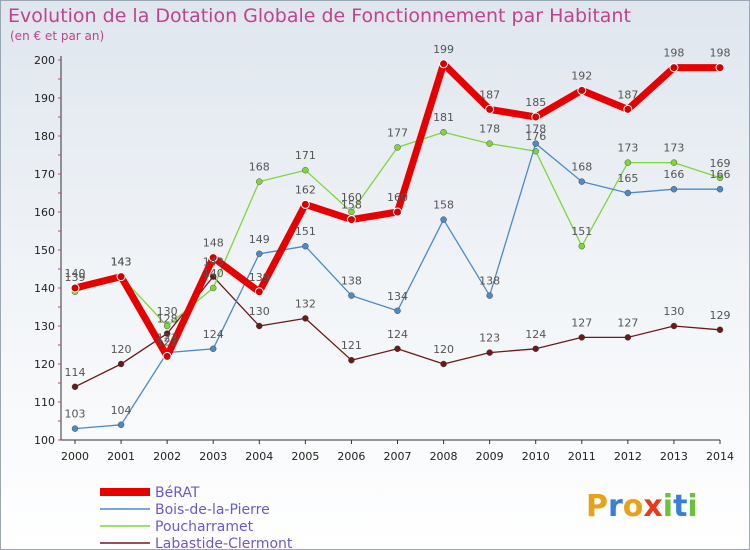  I want to click on data-label: 181, so click(443, 117).